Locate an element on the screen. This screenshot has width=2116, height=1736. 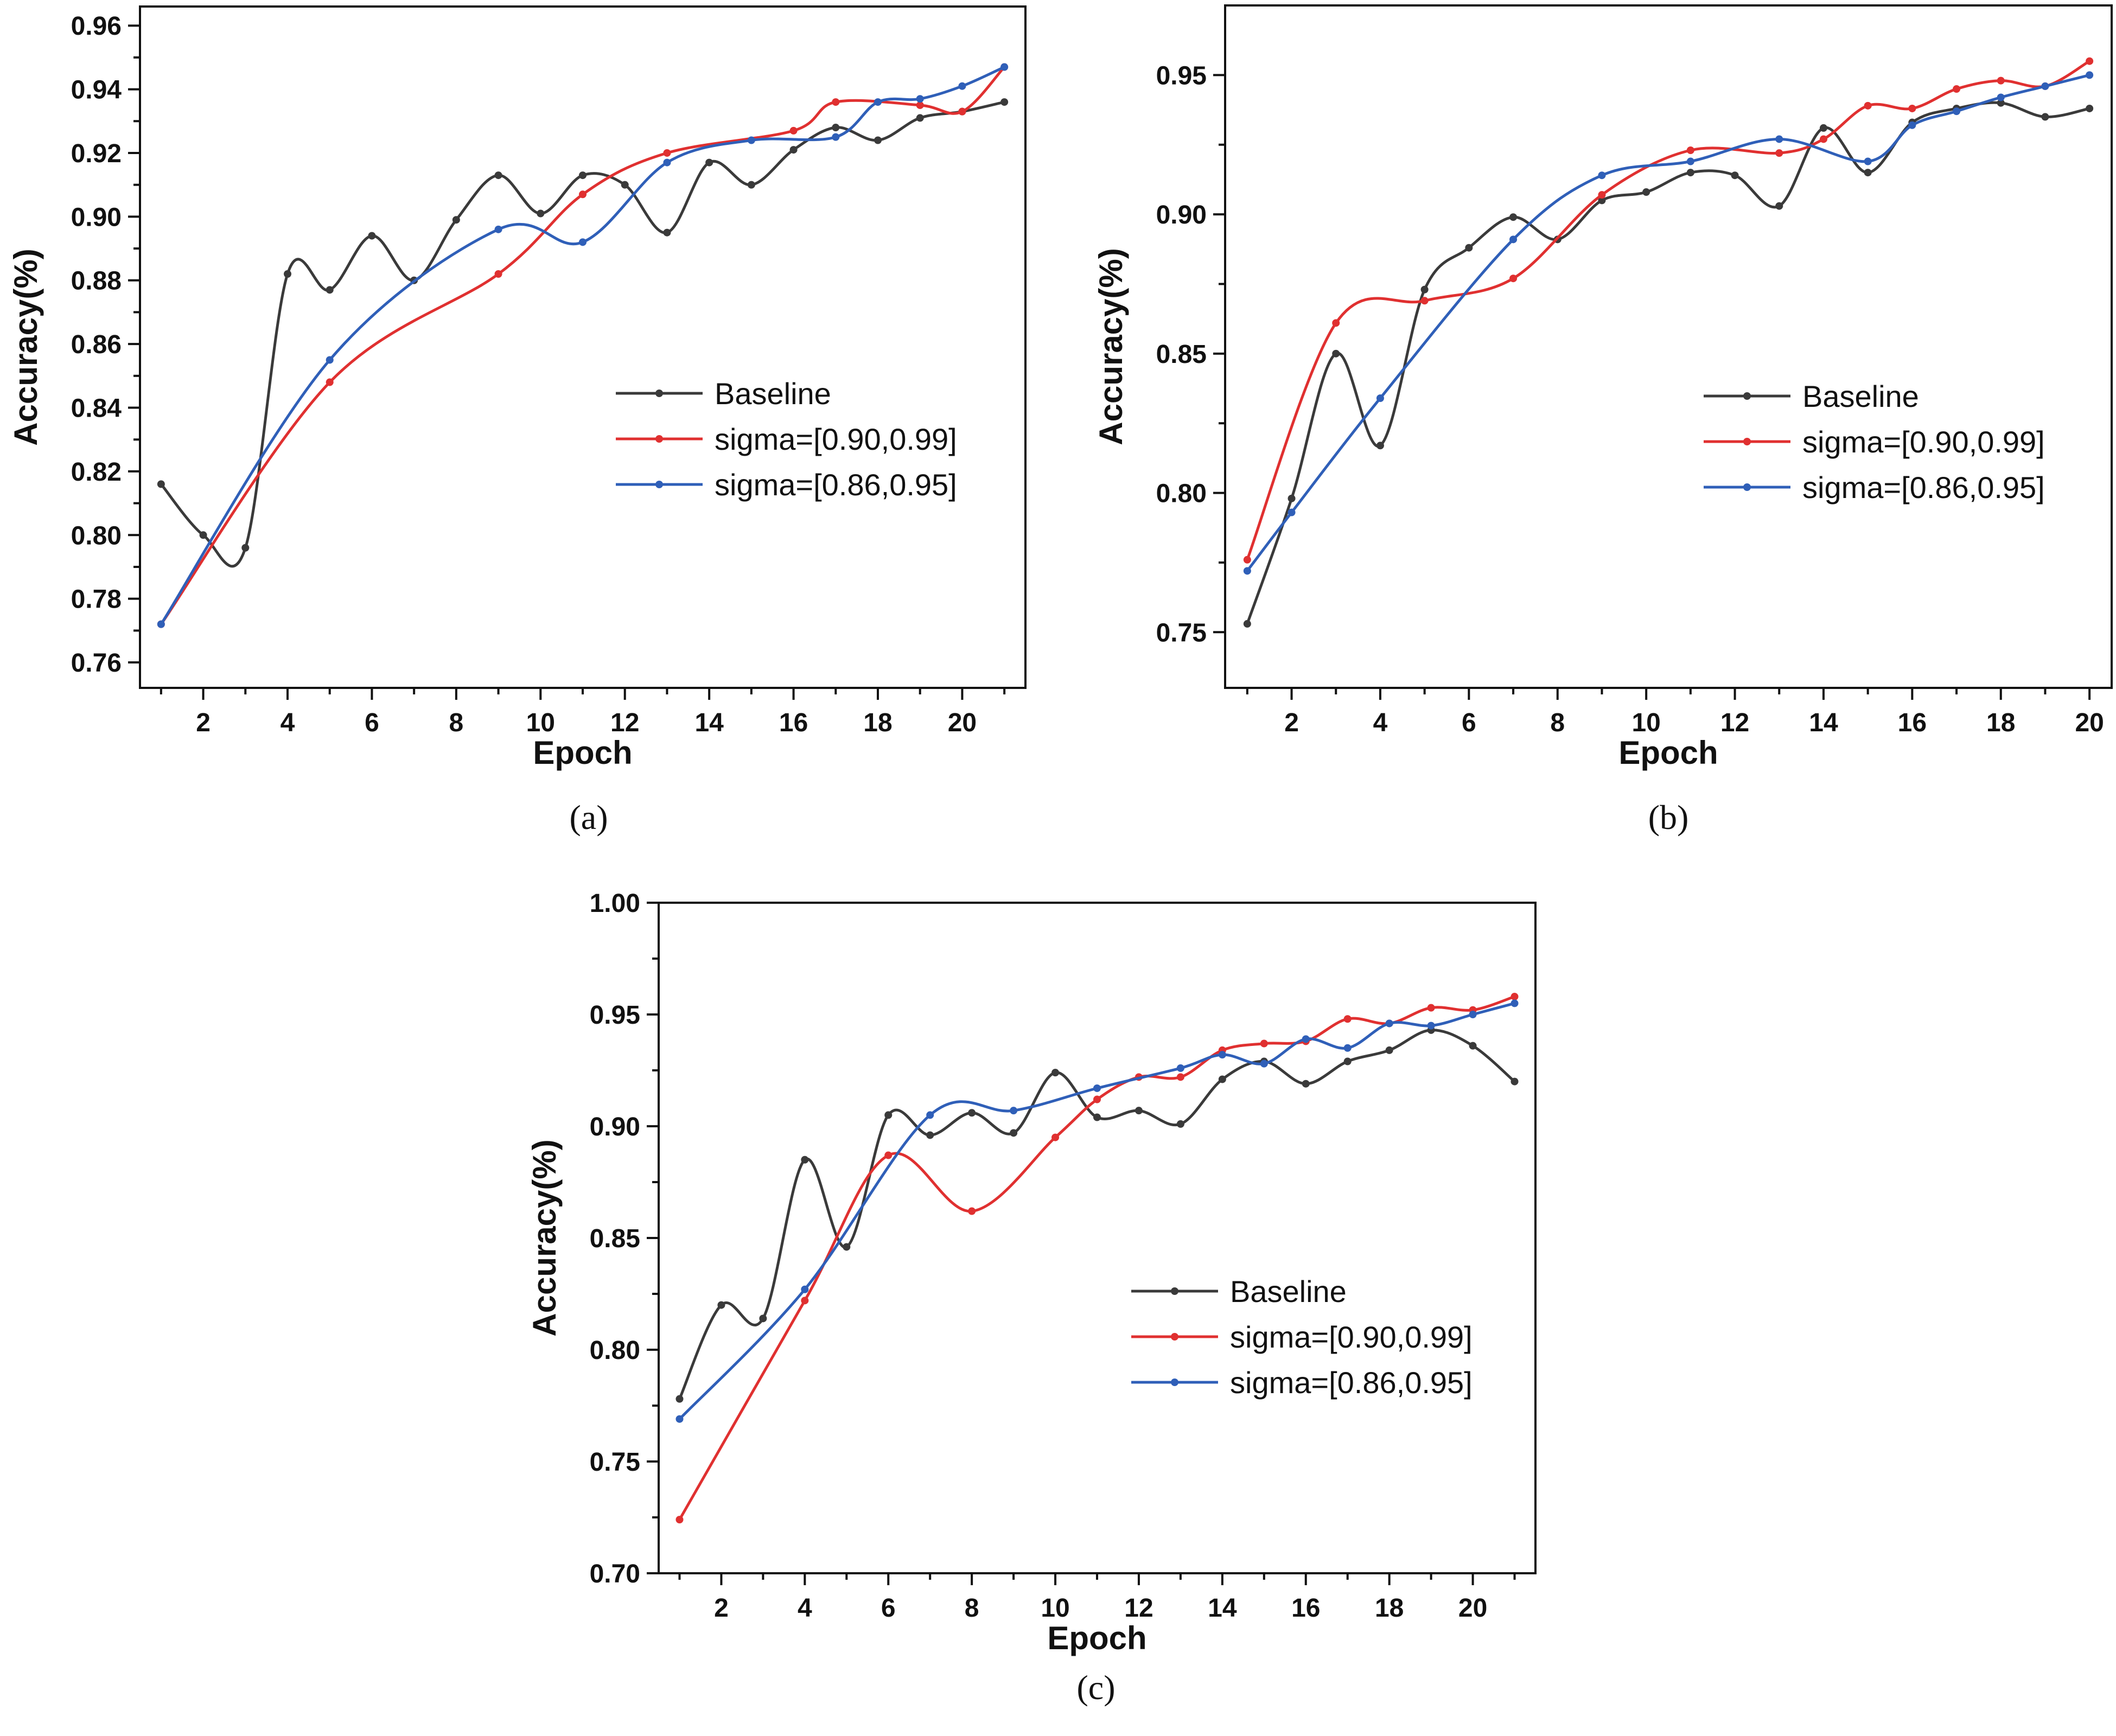
x-tick-label: 12 is located at coordinates (624, 723).